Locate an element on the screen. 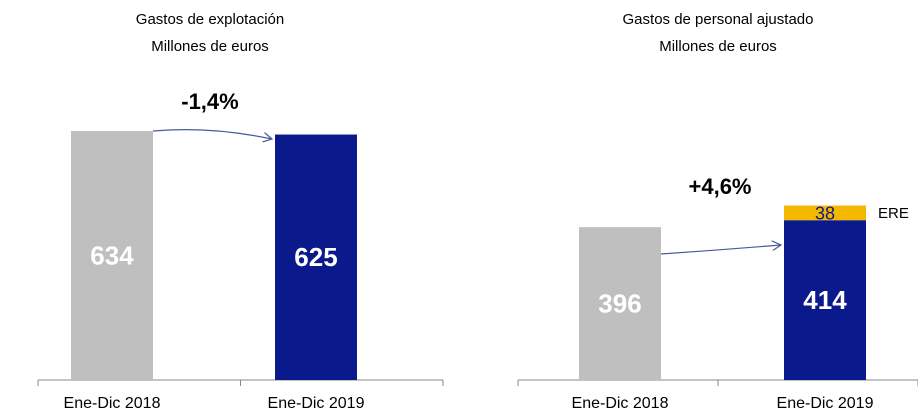 Image resolution: width=918 pixels, height=416 pixels. chart-title: Gastos de explotación is located at coordinates (210, 19).